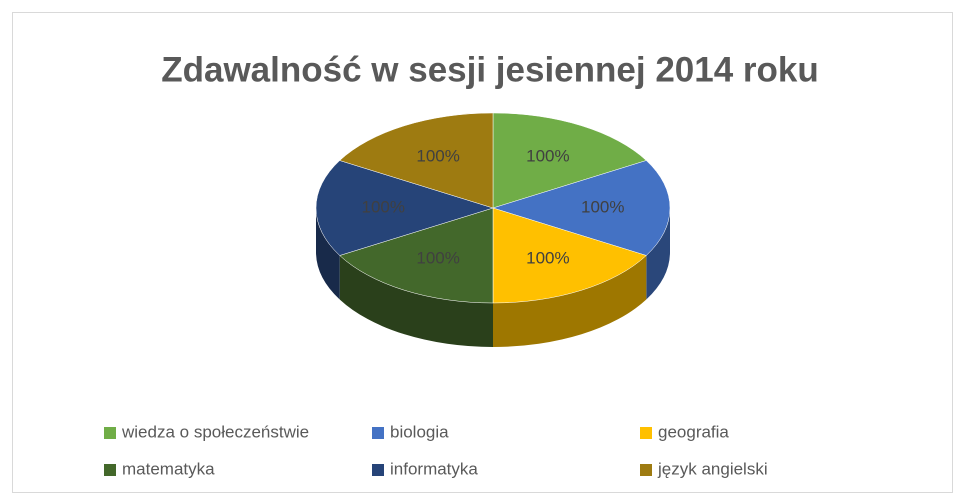 This screenshot has height=499, width=960. What do you see at coordinates (419, 431) in the screenshot?
I see `legend-label: biologia` at bounding box center [419, 431].